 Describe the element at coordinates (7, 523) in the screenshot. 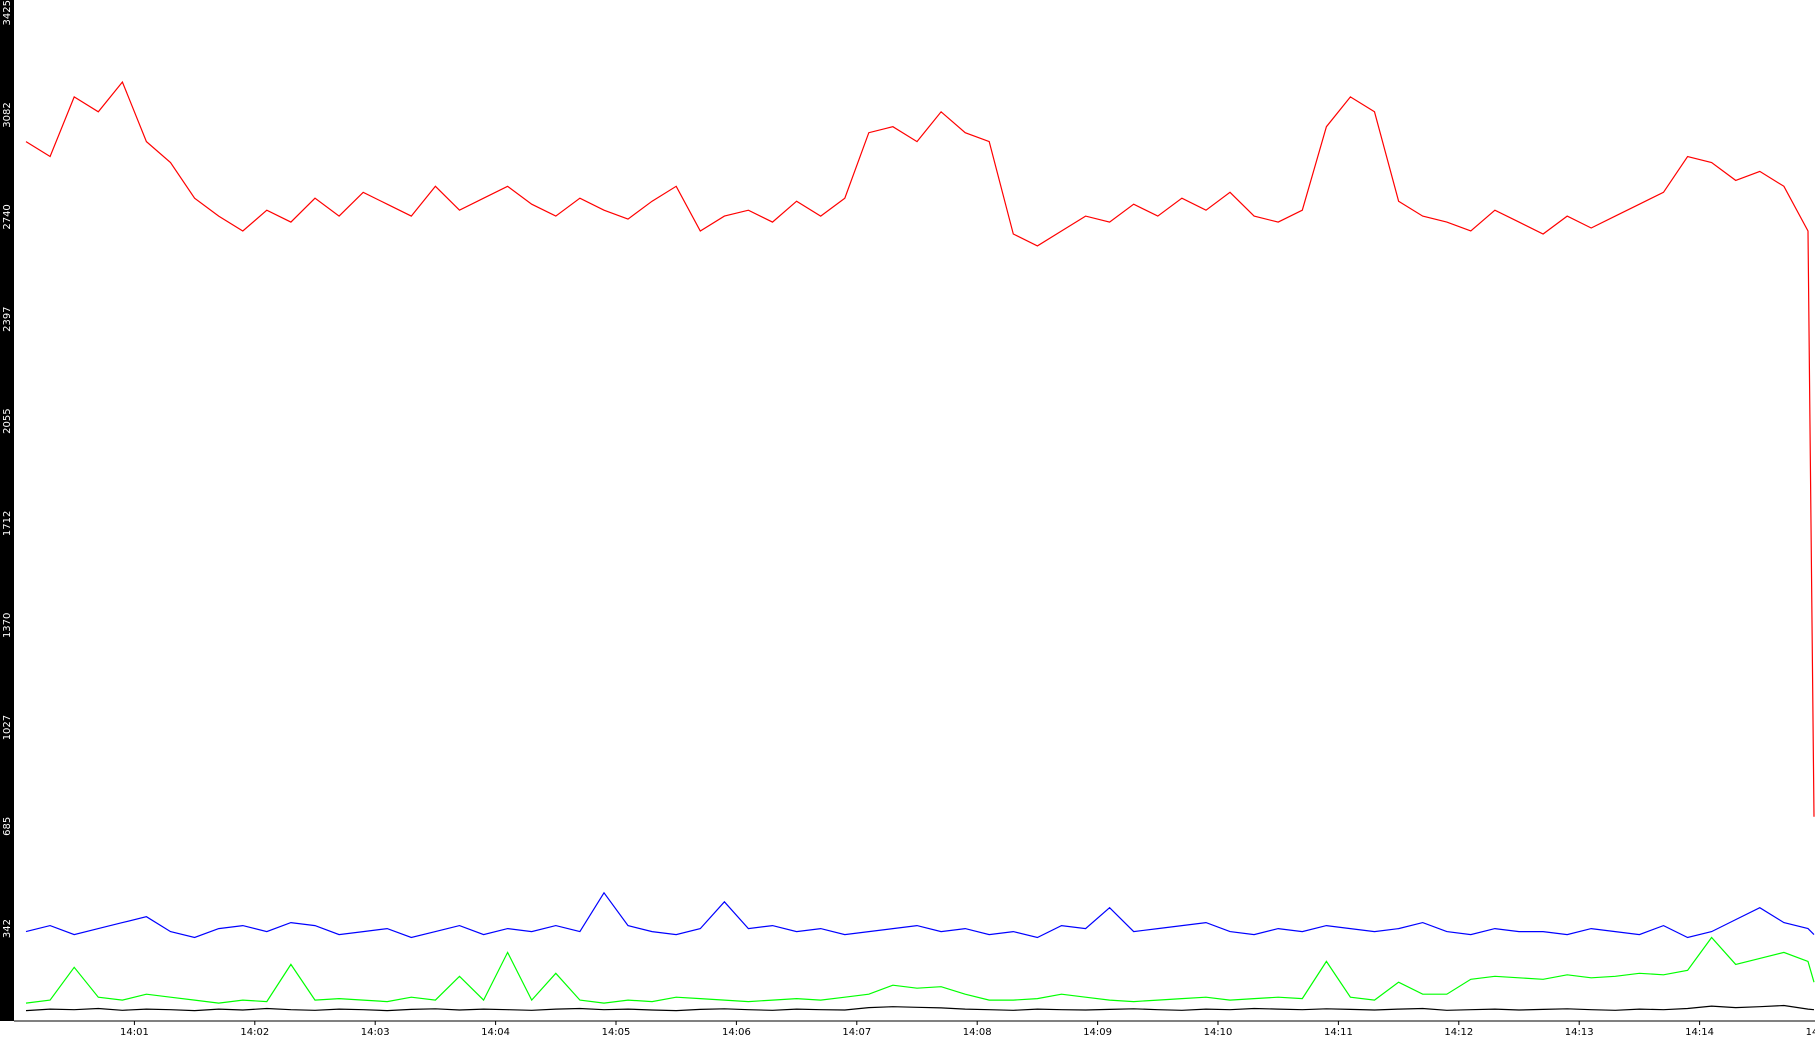

I see `y-tick-label: 1712` at that location.